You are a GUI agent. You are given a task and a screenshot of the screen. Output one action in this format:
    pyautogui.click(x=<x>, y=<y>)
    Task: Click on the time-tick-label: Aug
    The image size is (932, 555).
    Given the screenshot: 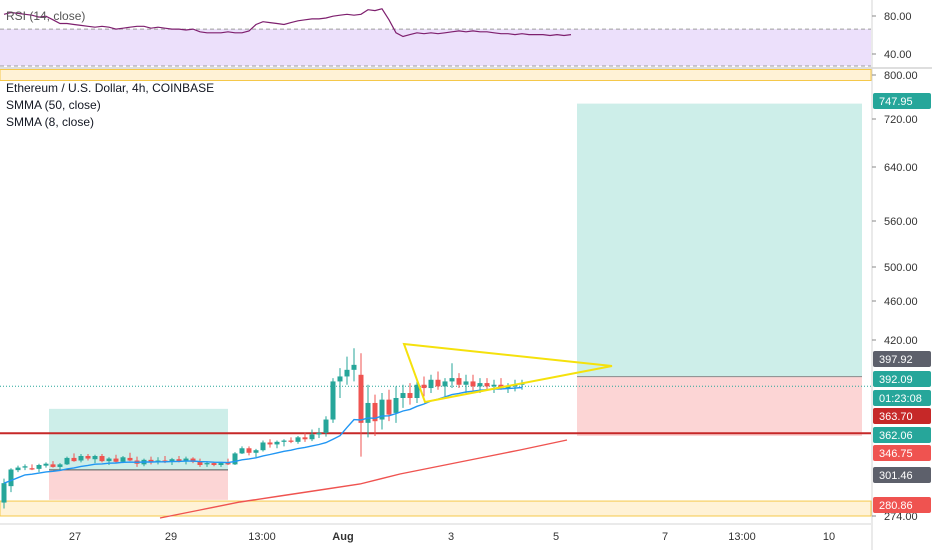 What is the action you would take?
    pyautogui.click(x=342, y=537)
    